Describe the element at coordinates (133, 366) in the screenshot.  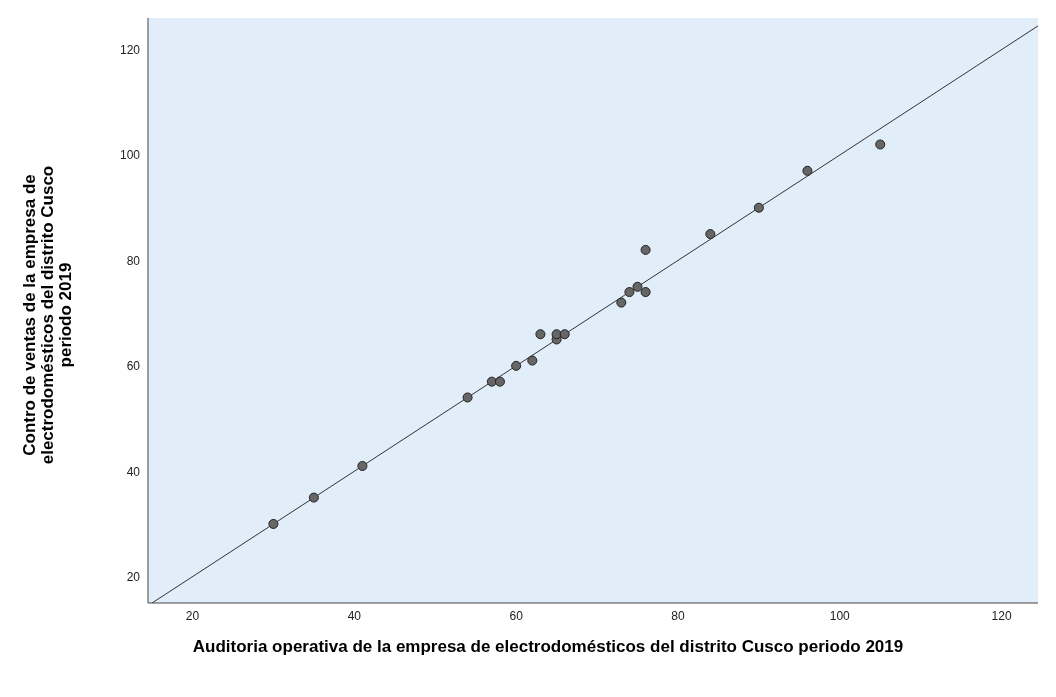
I see `y-tick-label: 60` at that location.